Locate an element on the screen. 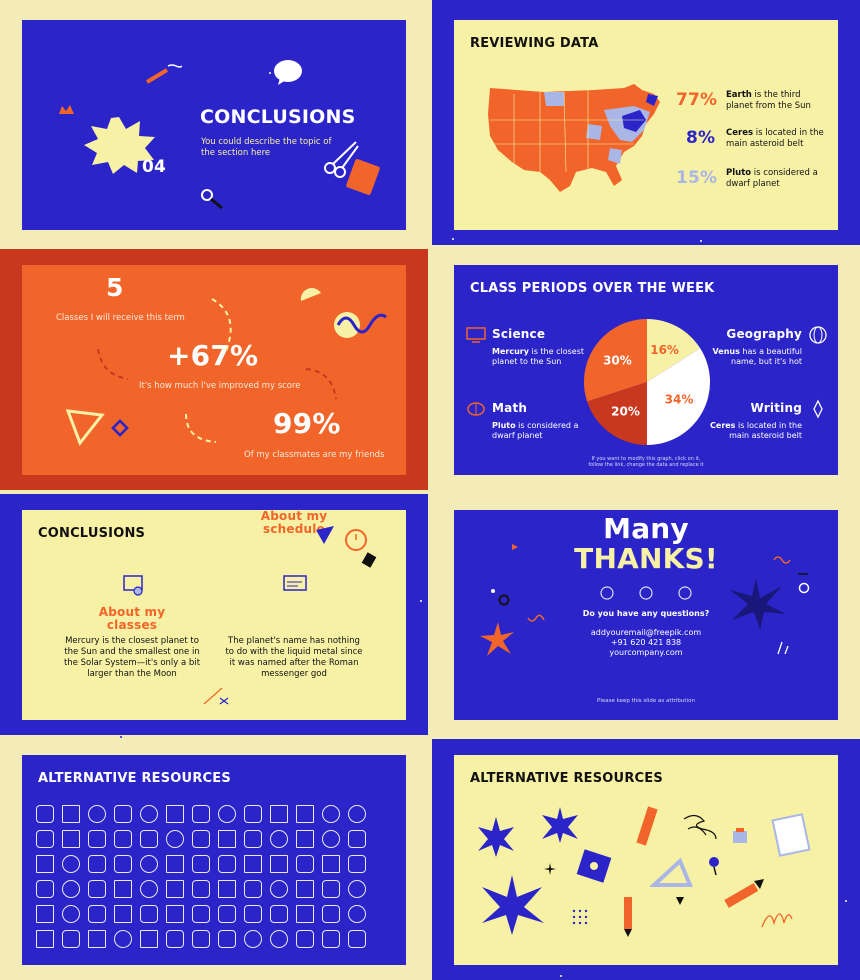 The width and height of the screenshot is (860, 980). map-icon is located at coordinates (97, 914).